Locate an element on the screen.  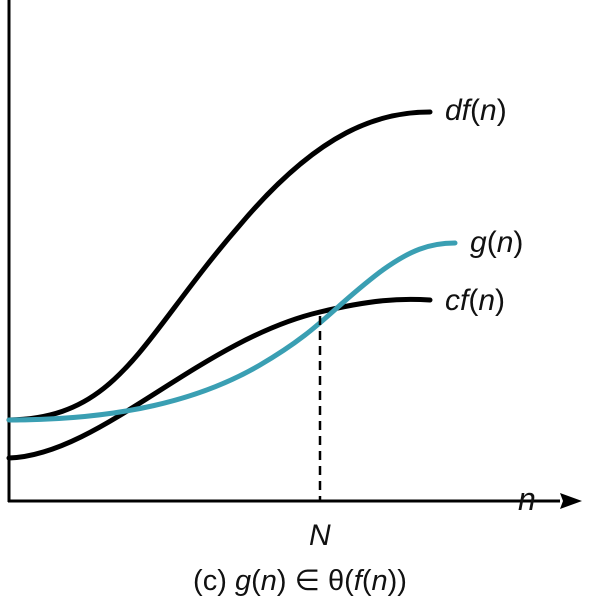
label-g-func: g is located at coordinates (478, 242).